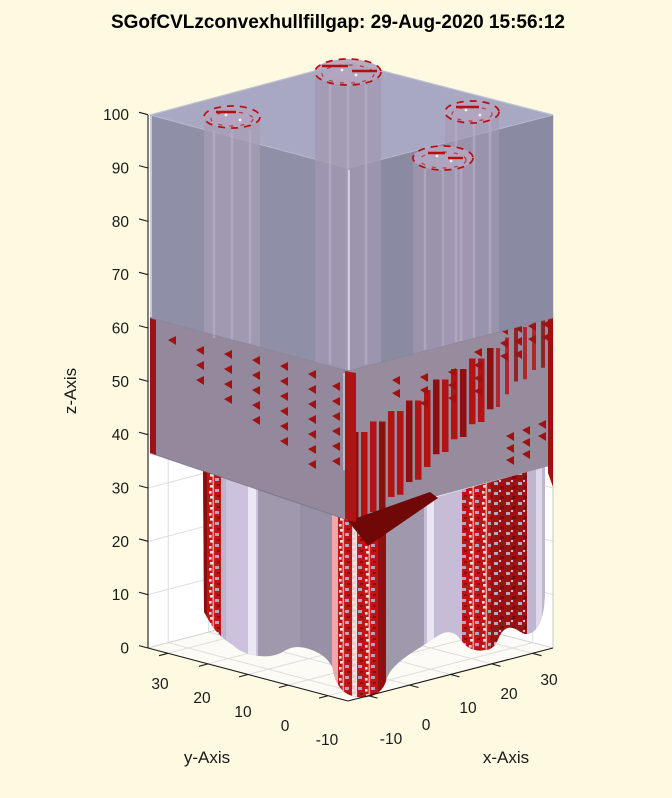  I want to click on y-axis-label: y-Axis, so click(207, 757).